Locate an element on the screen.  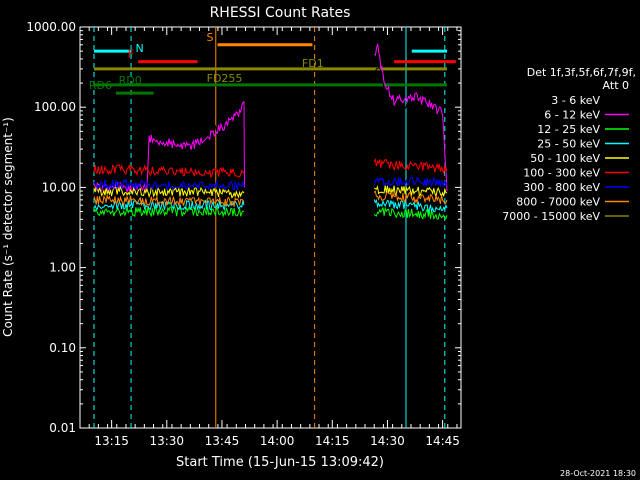
x-tick-label: 14:15 is located at coordinates (332, 441).